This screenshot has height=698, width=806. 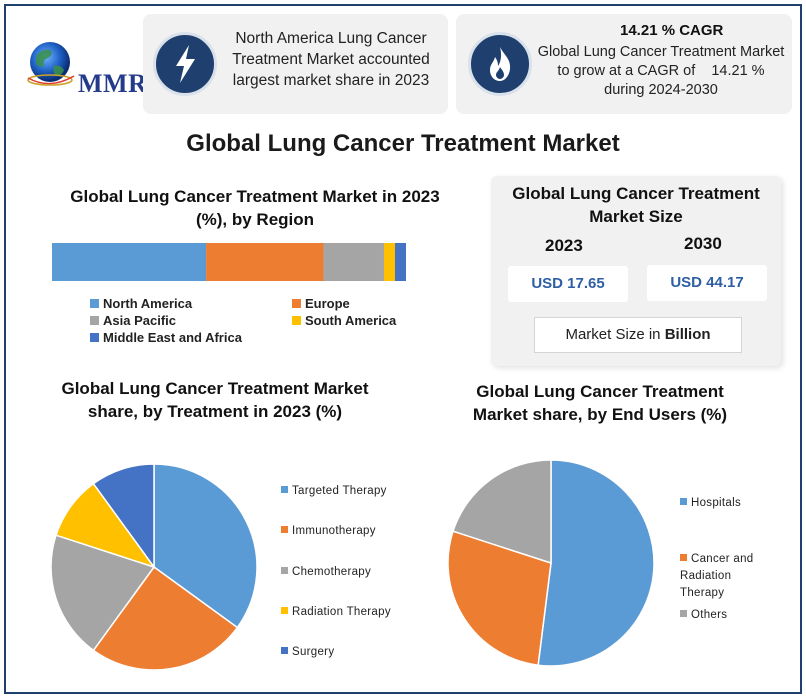 I want to click on region-legend-asia-pacific: Asia Pacific, so click(x=133, y=320).